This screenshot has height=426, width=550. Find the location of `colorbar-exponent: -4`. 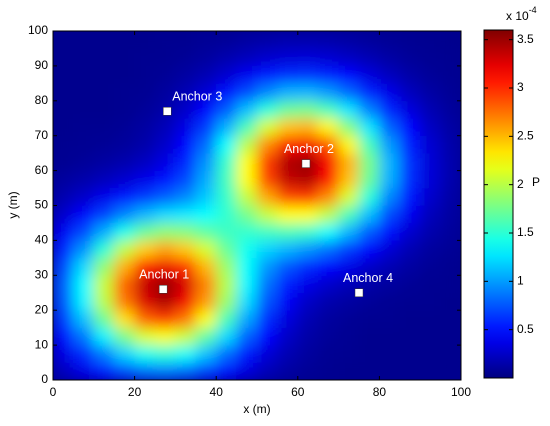

colorbar-exponent: -4 is located at coordinates (533, 10).